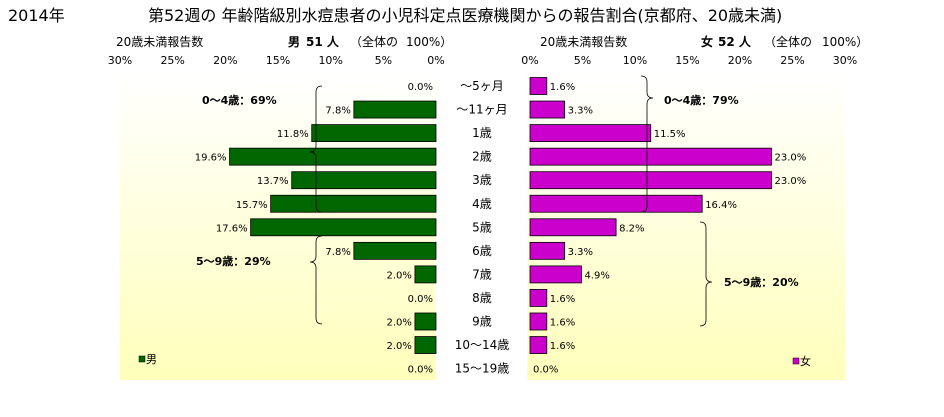 Image resolution: width=944 pixels, height=417 pixels. I want to click on left-tick-label: 10%, so click(330, 60).